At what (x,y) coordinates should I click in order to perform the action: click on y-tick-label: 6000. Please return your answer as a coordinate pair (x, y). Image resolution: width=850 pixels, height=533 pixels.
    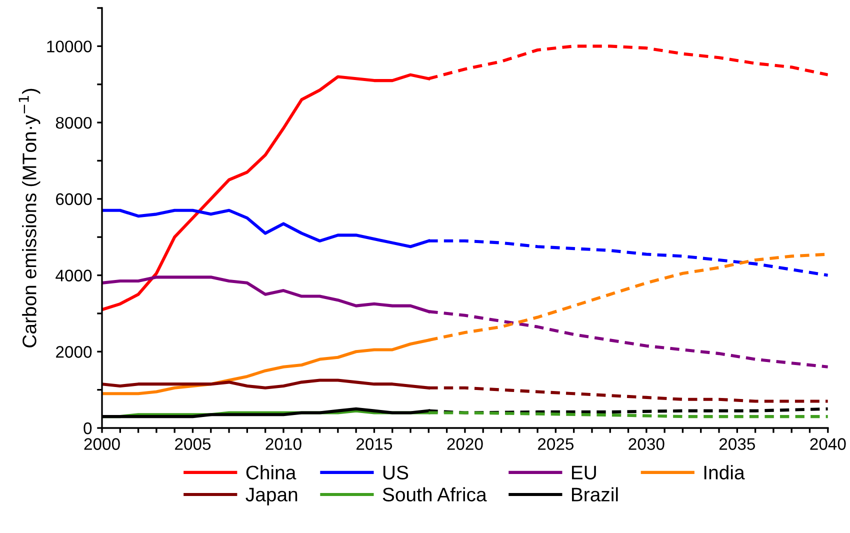
    Looking at the image, I should click on (74, 199).